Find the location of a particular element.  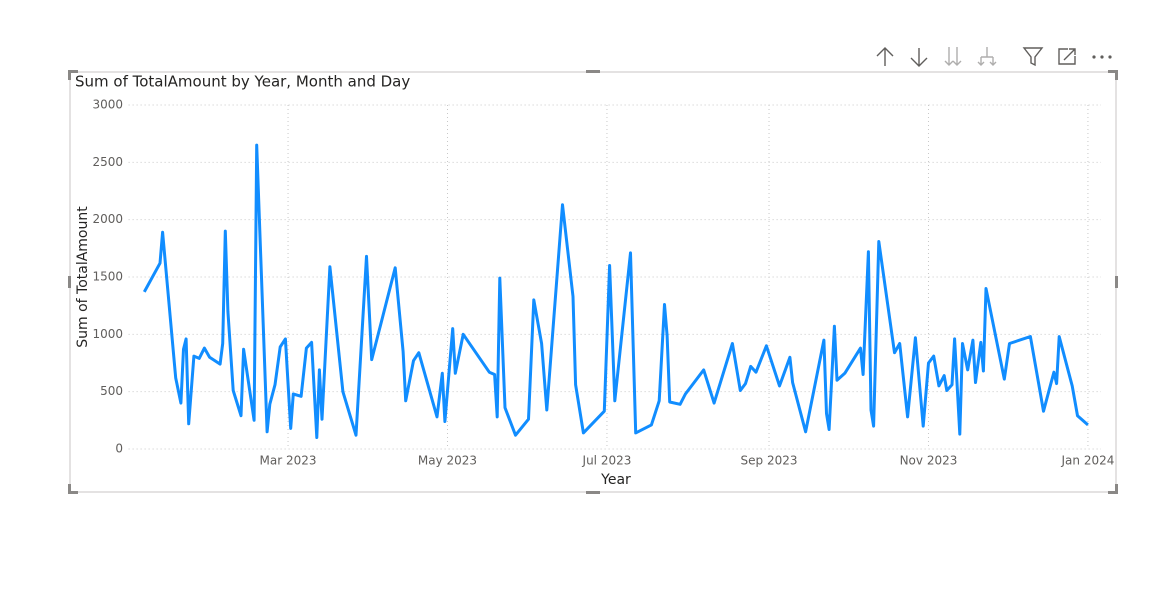

y-tick-label: 500 is located at coordinates (111, 391).